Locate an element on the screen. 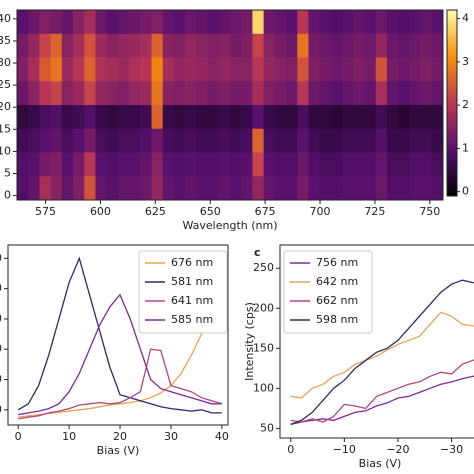 Image resolution: width=474 pixels, height=474 pixels. legend-box is located at coordinates (183, 292).